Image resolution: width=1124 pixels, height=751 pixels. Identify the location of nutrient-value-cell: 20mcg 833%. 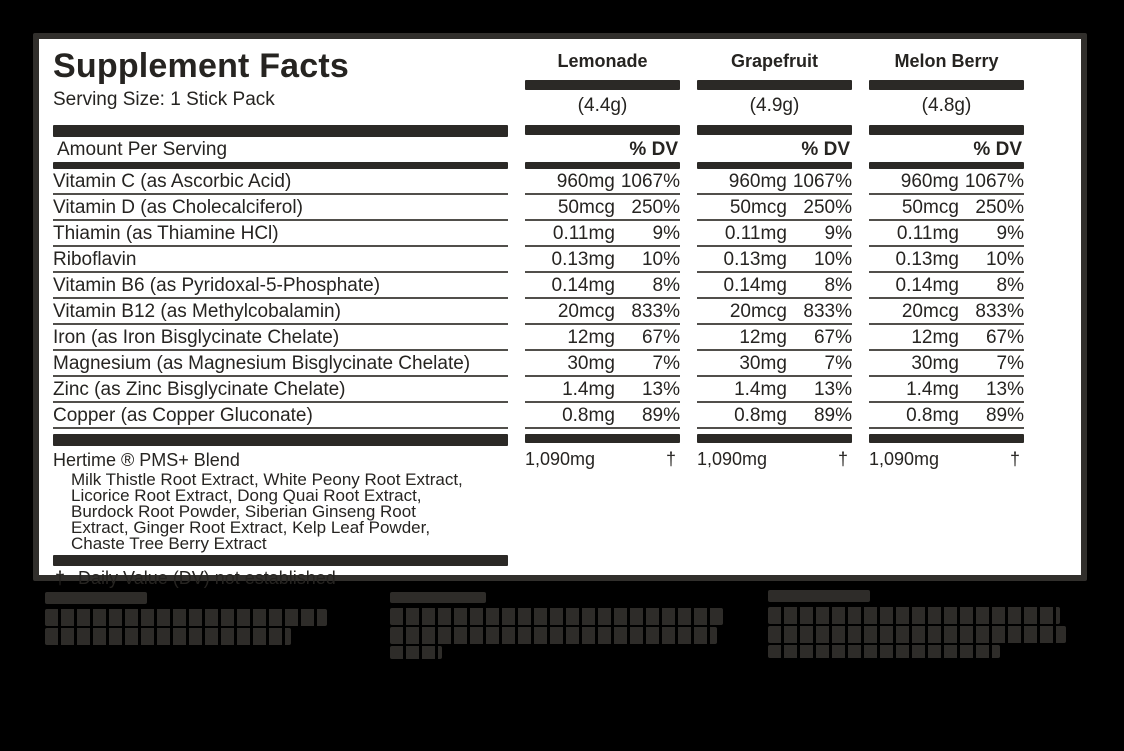
(774, 312).